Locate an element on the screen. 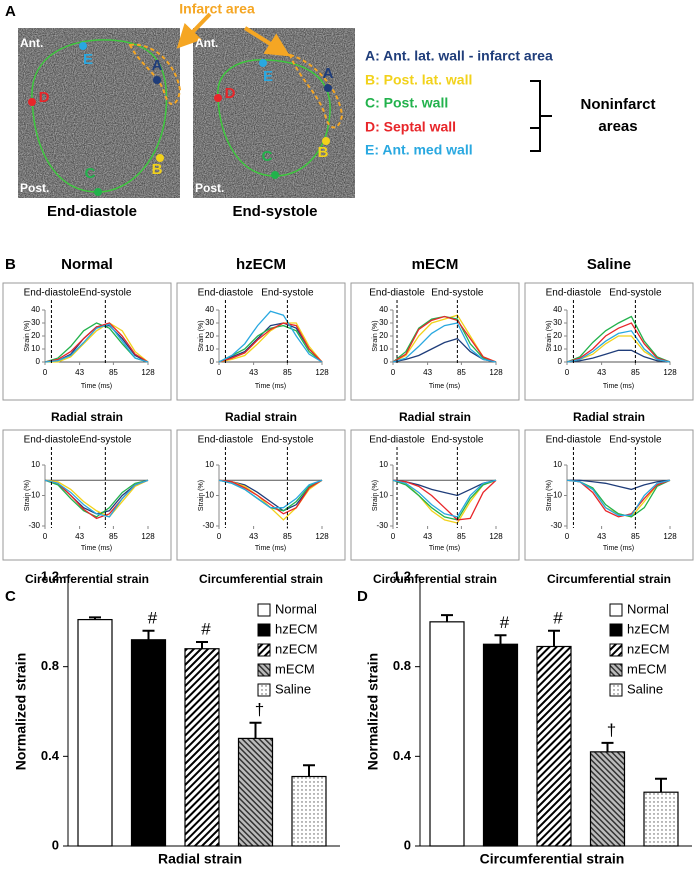 Image resolution: width=700 pixels, height=871 pixels. wall-legend: C: Post. wall is located at coordinates (406, 103).